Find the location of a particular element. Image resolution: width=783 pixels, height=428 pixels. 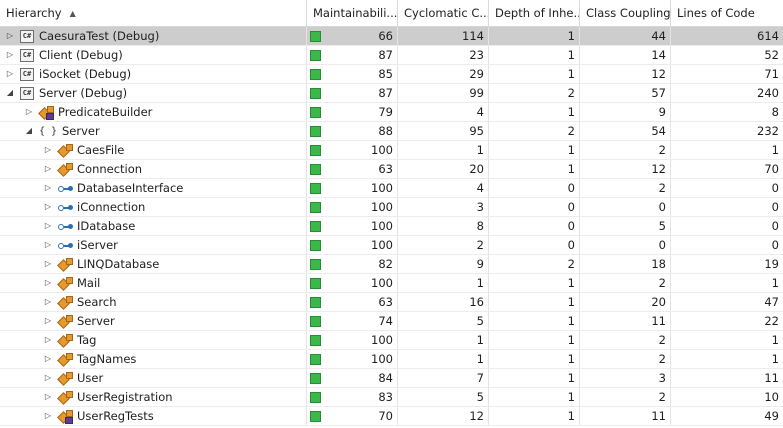

tree-row: ▷ iConnection 100 3 0 0 0 is located at coordinates (391, 207).